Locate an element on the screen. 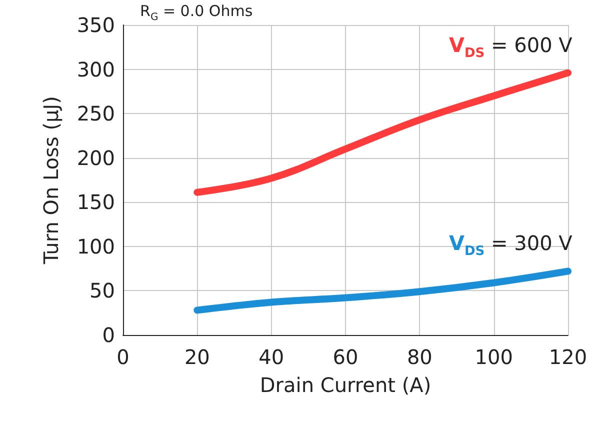 This screenshot has width=593, height=424. y-axis-title: Turn On Loss (µJ) is located at coordinates (51, 180).